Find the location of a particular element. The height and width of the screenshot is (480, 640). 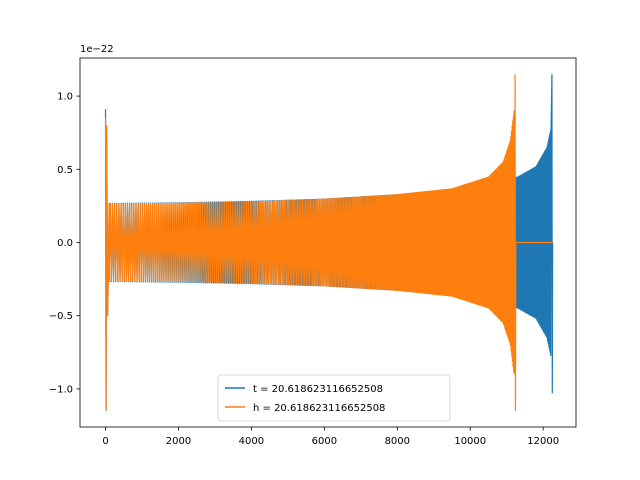

x-tick-label: 4000 is located at coordinates (251, 441).